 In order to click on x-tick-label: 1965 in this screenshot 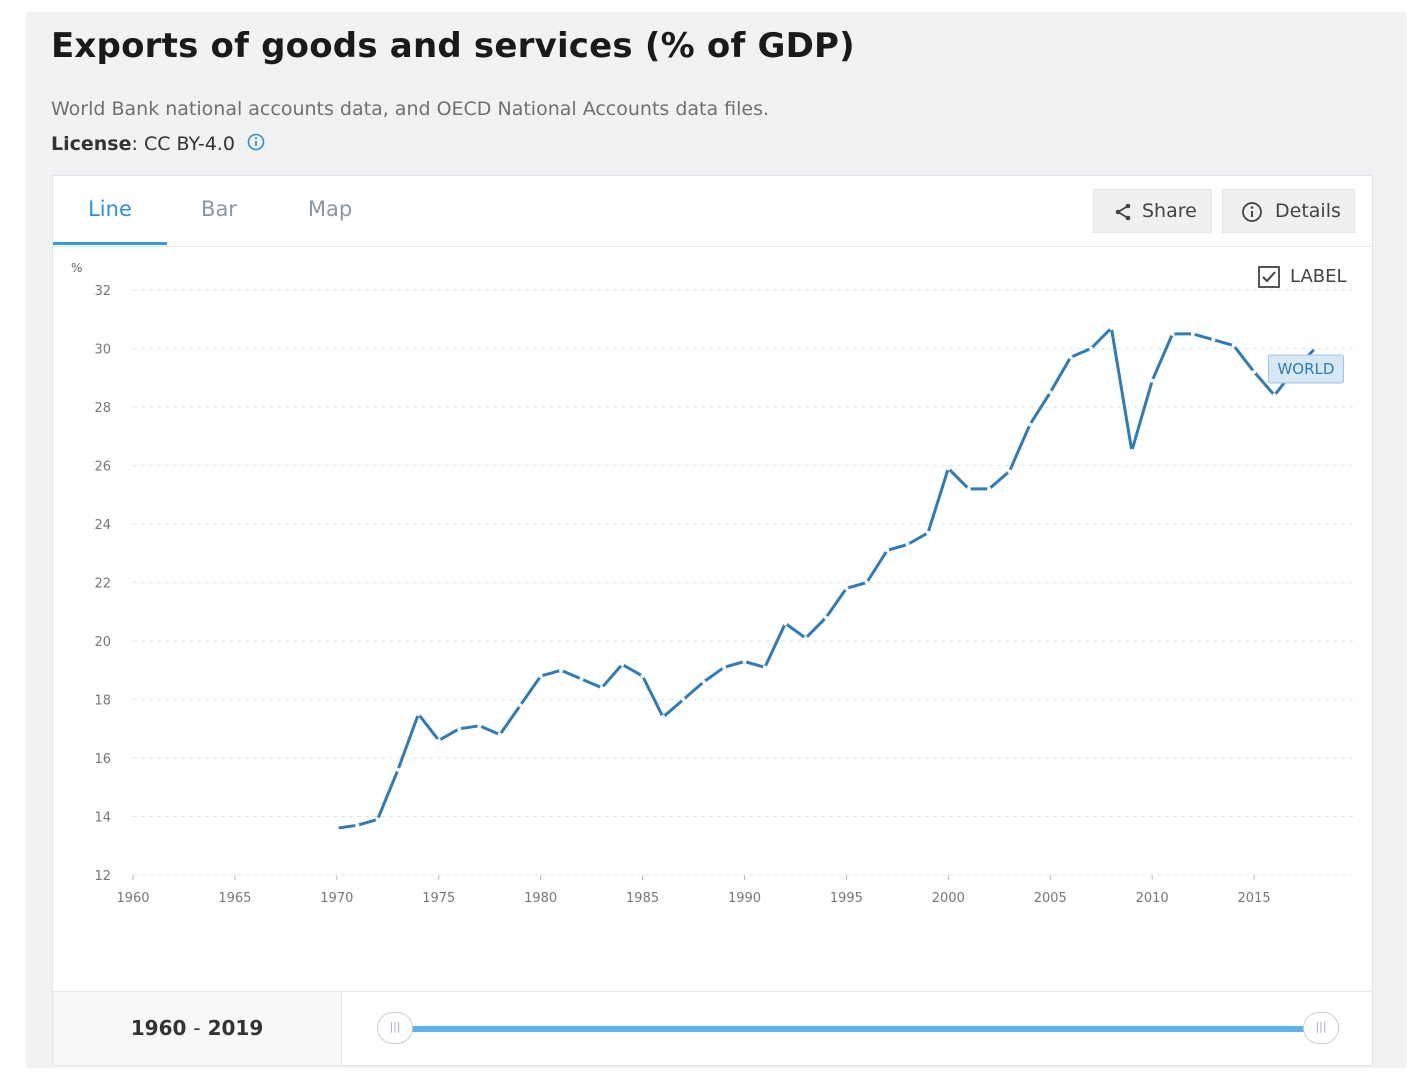, I will do `click(234, 898)`.